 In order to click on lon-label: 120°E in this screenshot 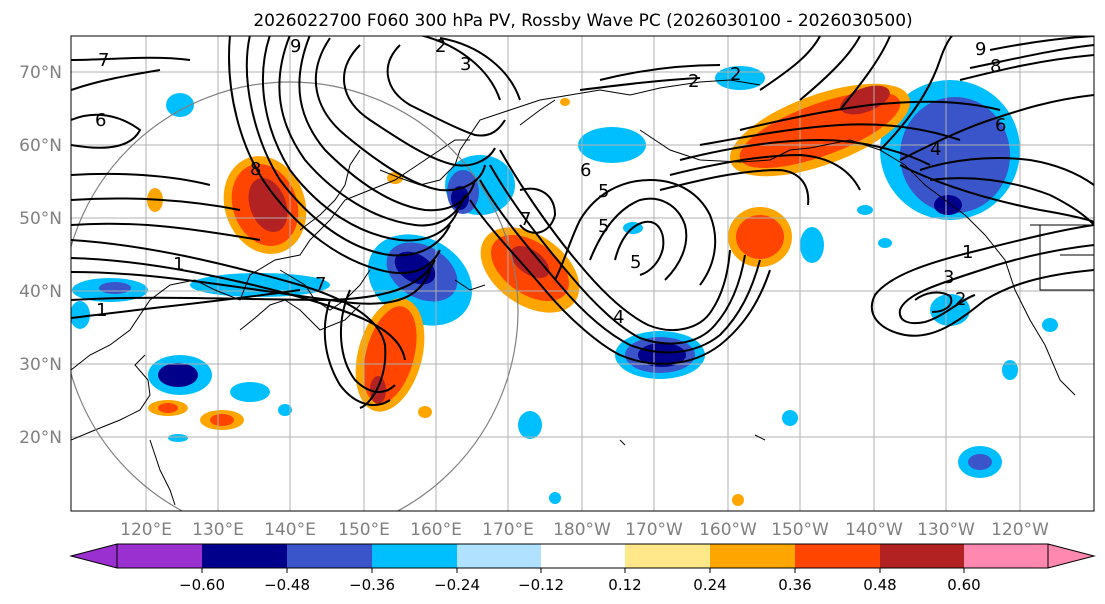, I will do `click(146, 530)`.